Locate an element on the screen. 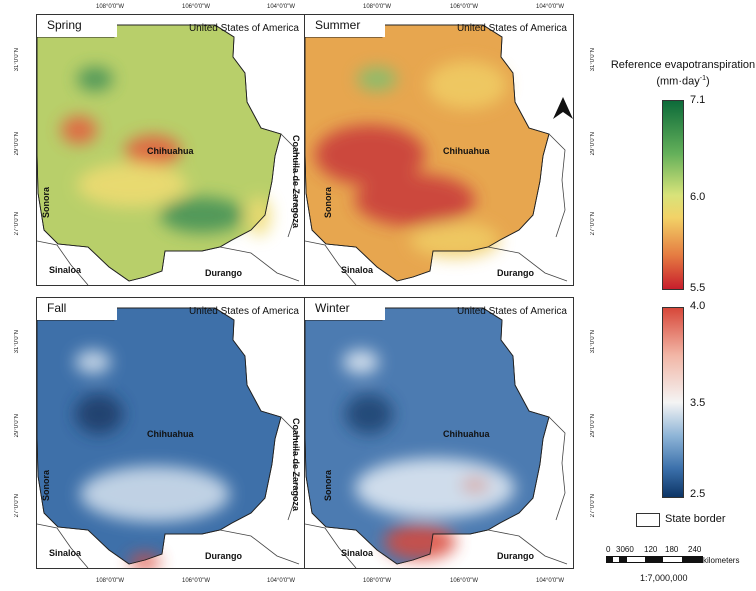 Image resolution: width=756 pixels, height=591 pixels. scale-0: 0 is located at coordinates (608, 549).